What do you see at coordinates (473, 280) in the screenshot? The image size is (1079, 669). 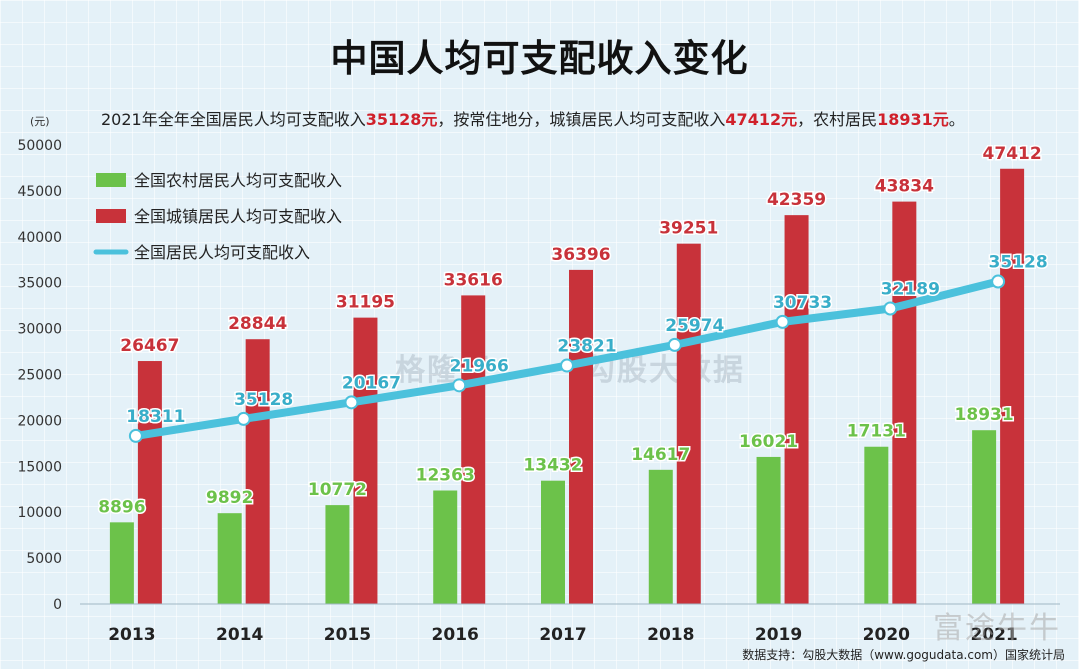 I see `data-label-urban: 33616` at bounding box center [473, 280].